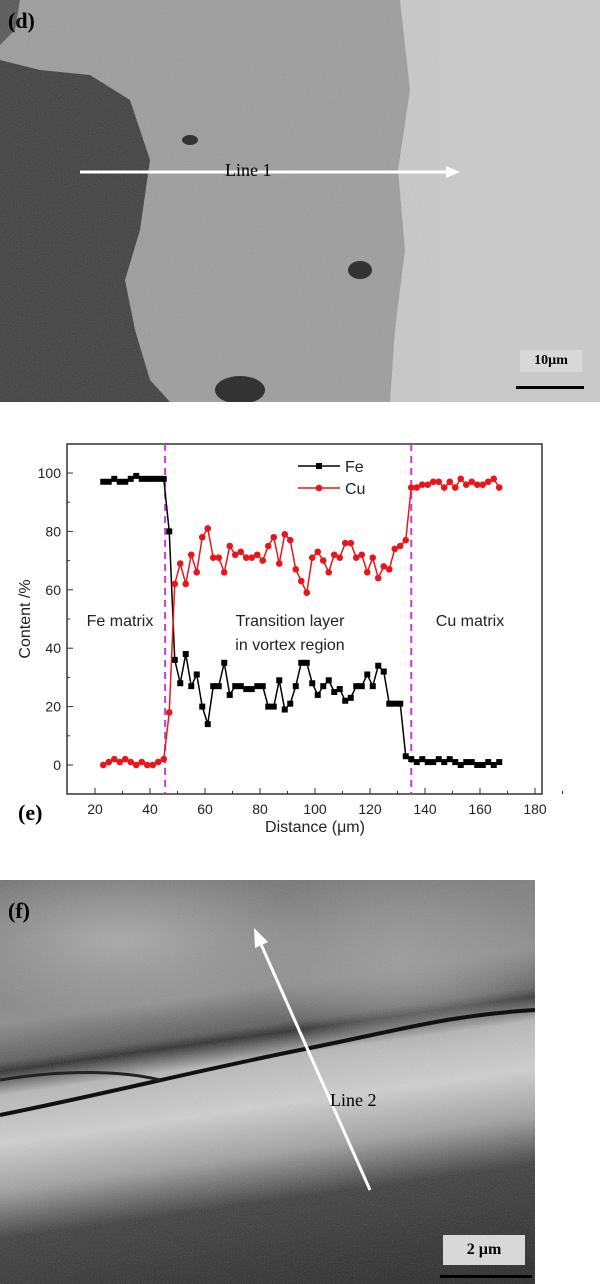 This screenshot has height=1284, width=600. What do you see at coordinates (53, 590) in the screenshot?
I see `y-tick-label: 60` at bounding box center [53, 590].